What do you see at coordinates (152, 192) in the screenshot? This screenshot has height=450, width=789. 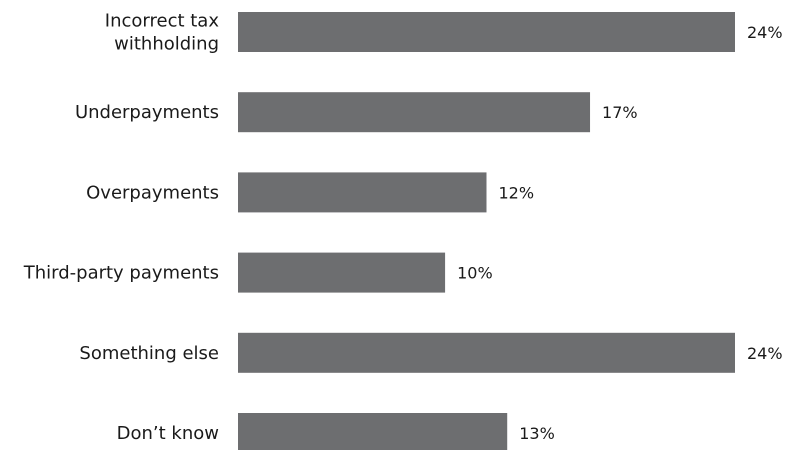 I see `category-label-2: Overpayments` at bounding box center [152, 192].